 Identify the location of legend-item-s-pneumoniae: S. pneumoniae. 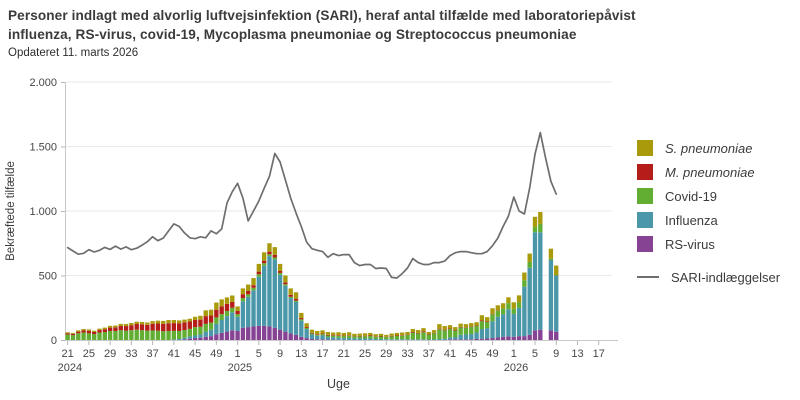
(708, 148).